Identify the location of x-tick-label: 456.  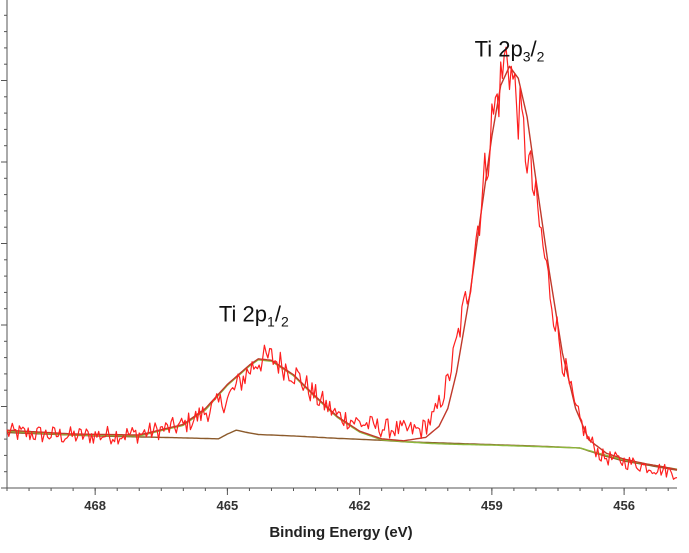
(624, 505).